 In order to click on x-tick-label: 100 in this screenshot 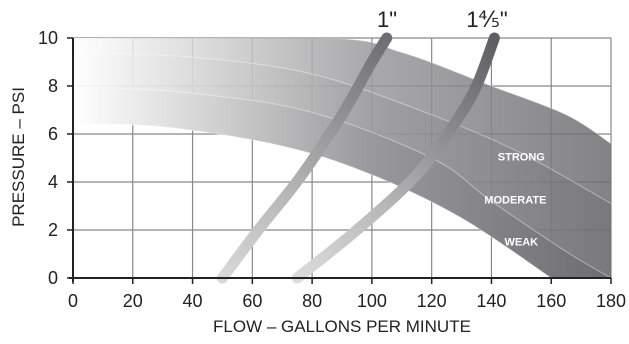, I will do `click(372, 301)`.